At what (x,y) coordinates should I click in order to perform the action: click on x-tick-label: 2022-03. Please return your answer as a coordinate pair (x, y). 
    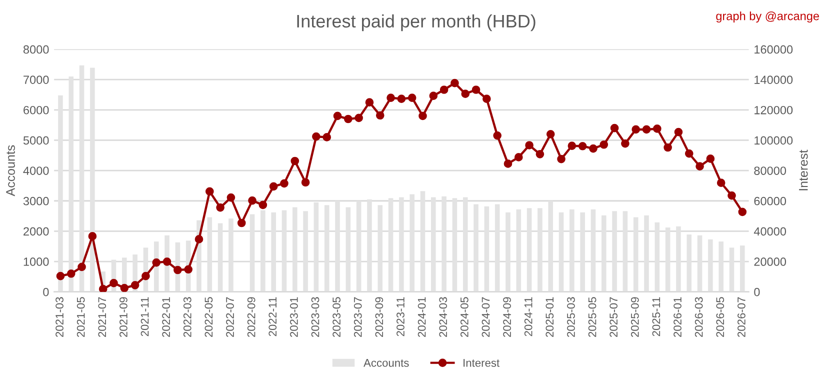
    Looking at the image, I should click on (187, 317).